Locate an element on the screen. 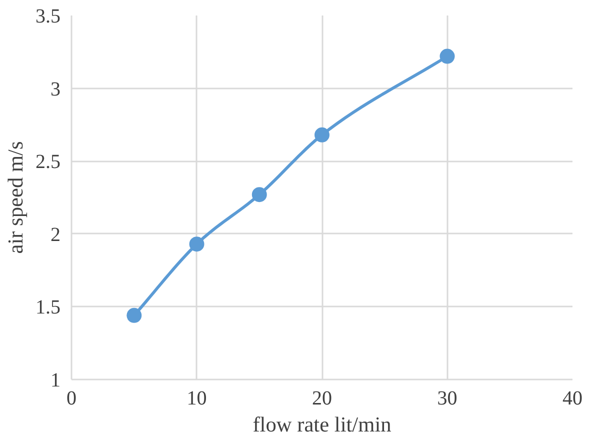 Image resolution: width=597 pixels, height=439 pixels. x-axis-title: flow rate lit/min is located at coordinates (322, 424).